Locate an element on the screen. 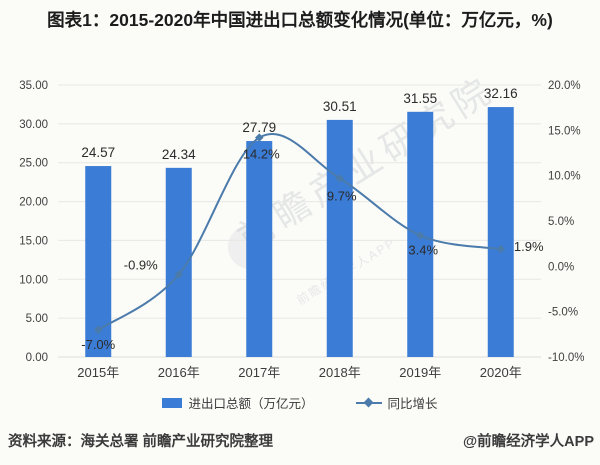 The height and width of the screenshot is (465, 600). y-axis-left-tick-label: 0.00 is located at coordinates (37, 358).